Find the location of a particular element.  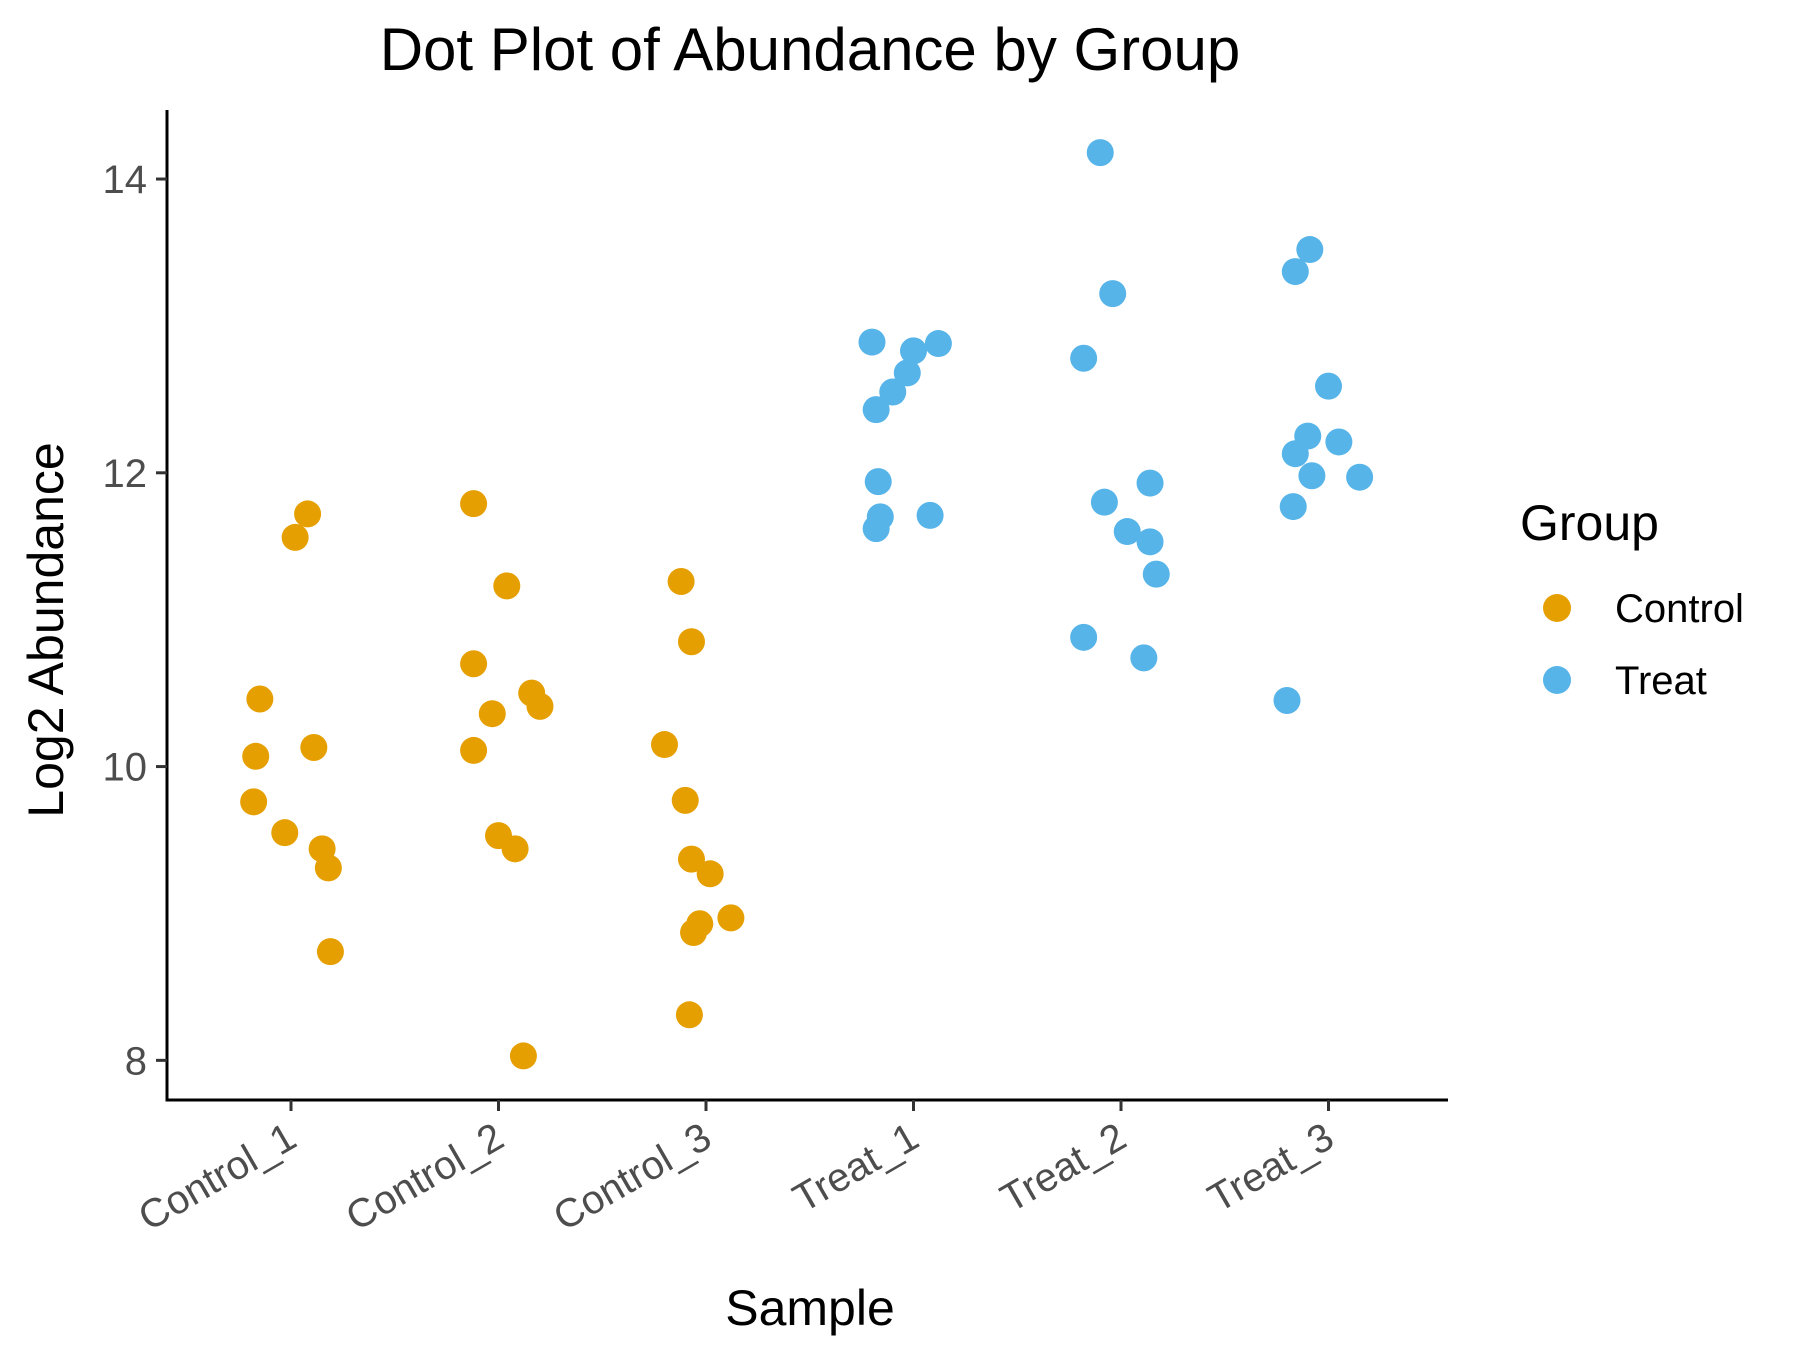

legend-label-control: Control is located at coordinates (1679, 609).